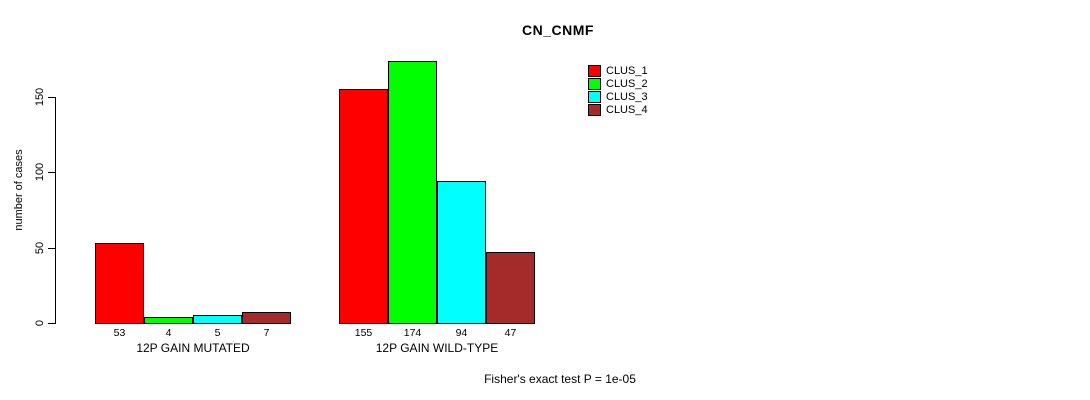 This screenshot has height=400, width=1090. What do you see at coordinates (55, 210) in the screenshot?
I see `y-axis-line` at bounding box center [55, 210].